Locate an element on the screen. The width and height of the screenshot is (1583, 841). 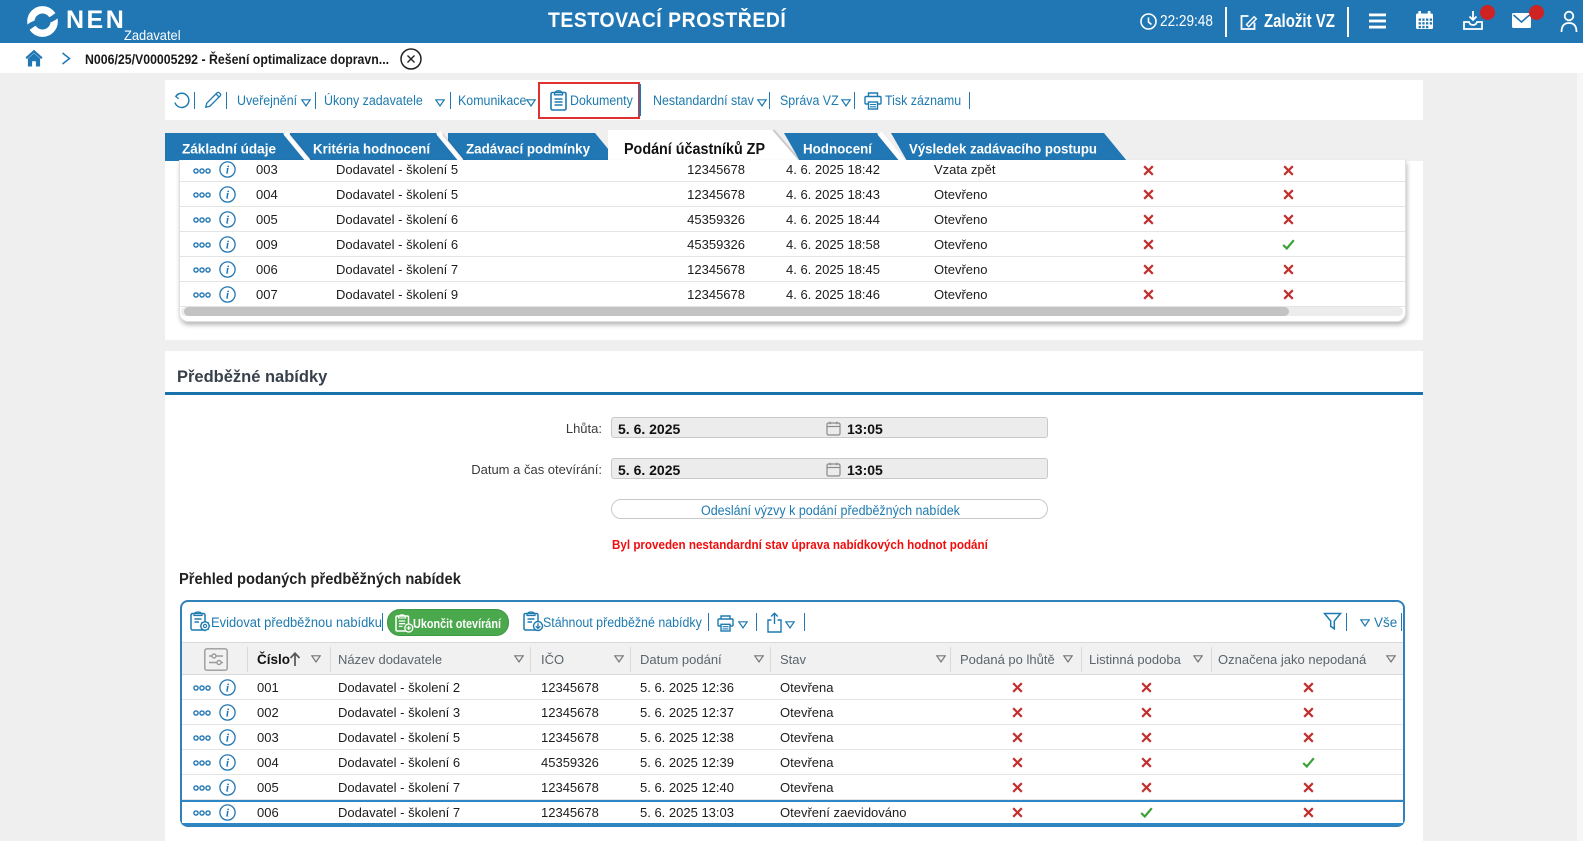
svg-text: Podání účastníků ZP is located at coordinates (694, 149).